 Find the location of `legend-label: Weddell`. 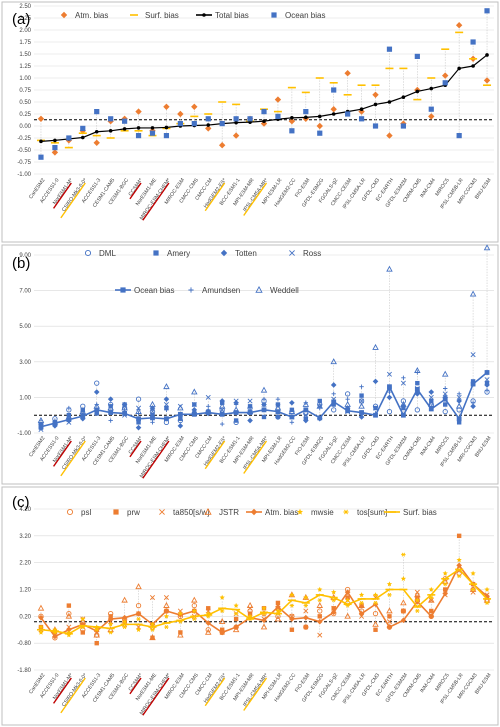

legend-label: Weddell is located at coordinates (284, 290).